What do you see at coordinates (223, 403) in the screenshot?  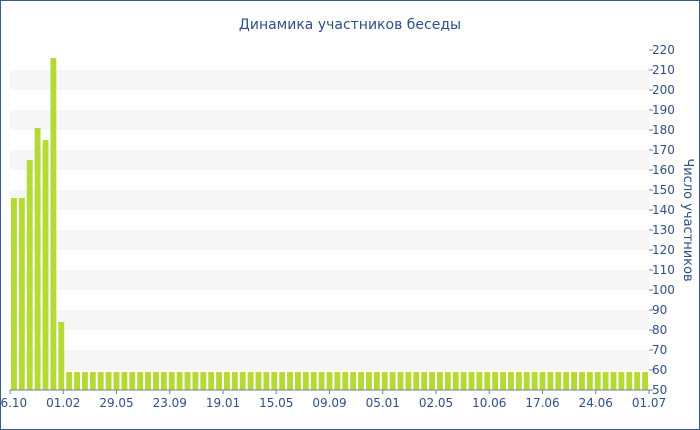 I see `x-tick-label: 19.01` at bounding box center [223, 403].